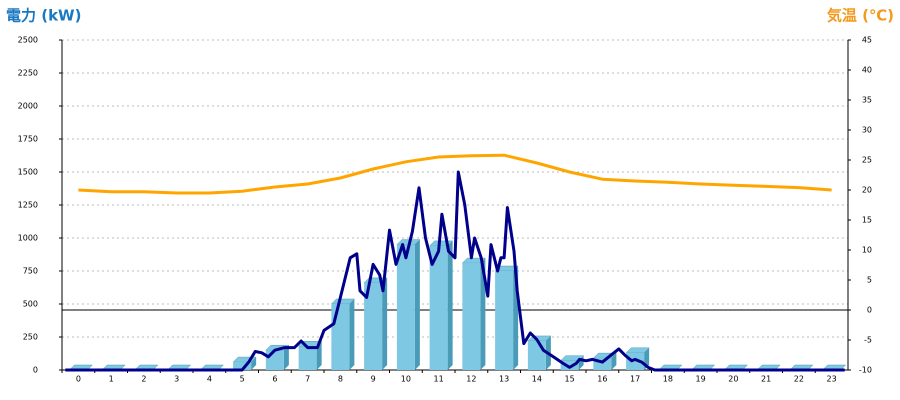 The image size is (900, 400). Describe the element at coordinates (668, 379) in the screenshot. I see `x-tick-label: 18` at that location.